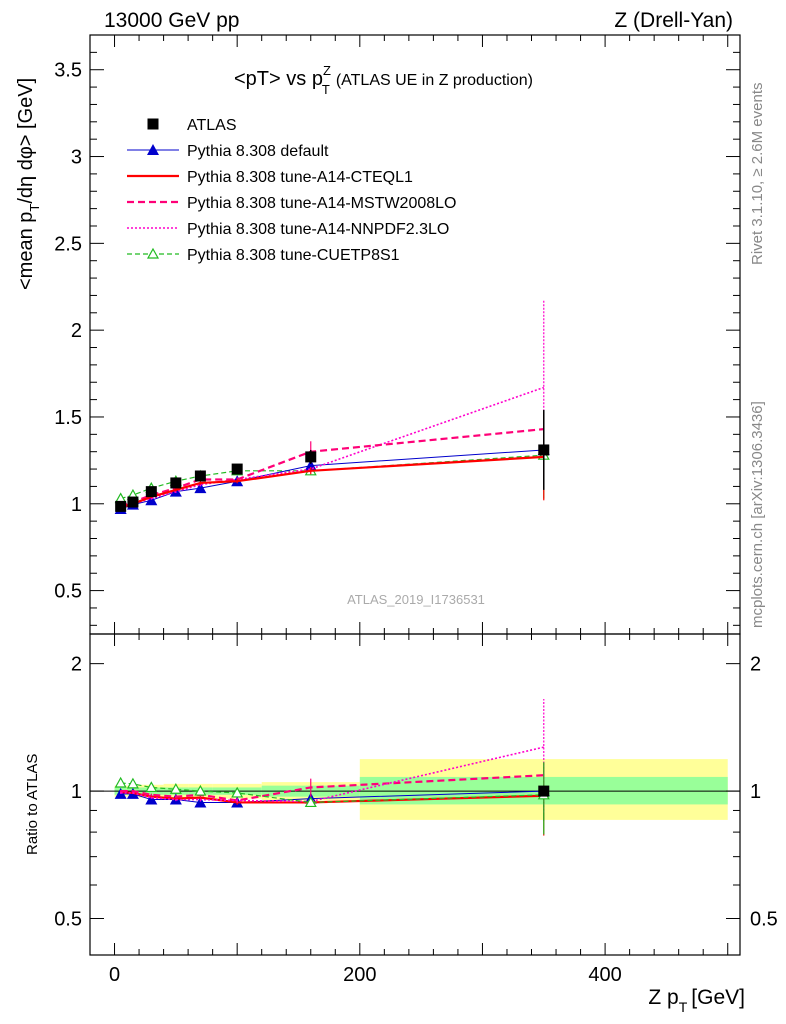  Describe the element at coordinates (258, 151) in the screenshot. I see `legend-label: Pythia 8.308 default` at that location.